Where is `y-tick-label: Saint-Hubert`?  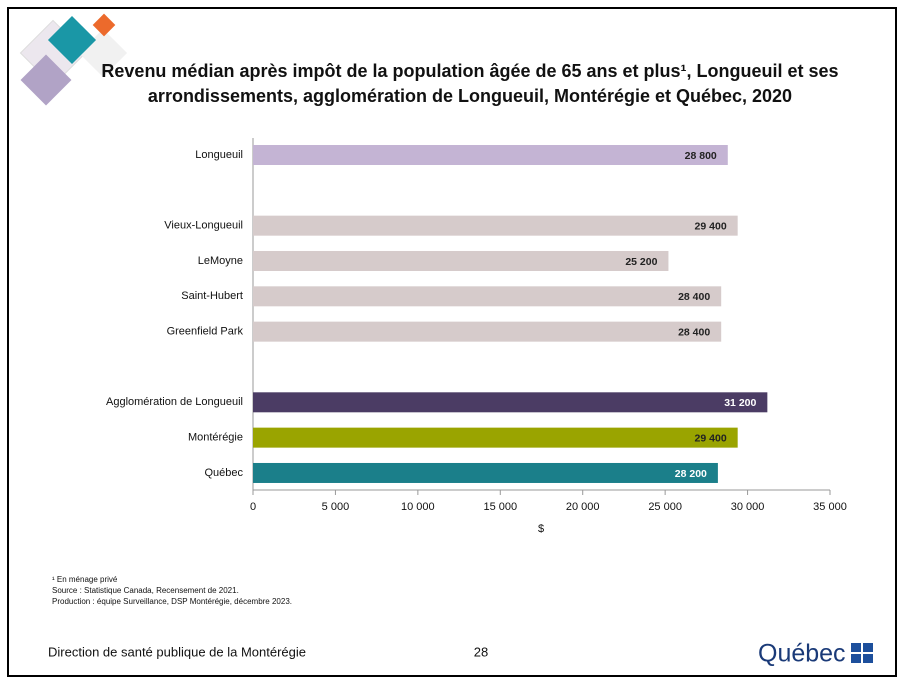 y-tick-label: Saint-Hubert is located at coordinates (212, 296).